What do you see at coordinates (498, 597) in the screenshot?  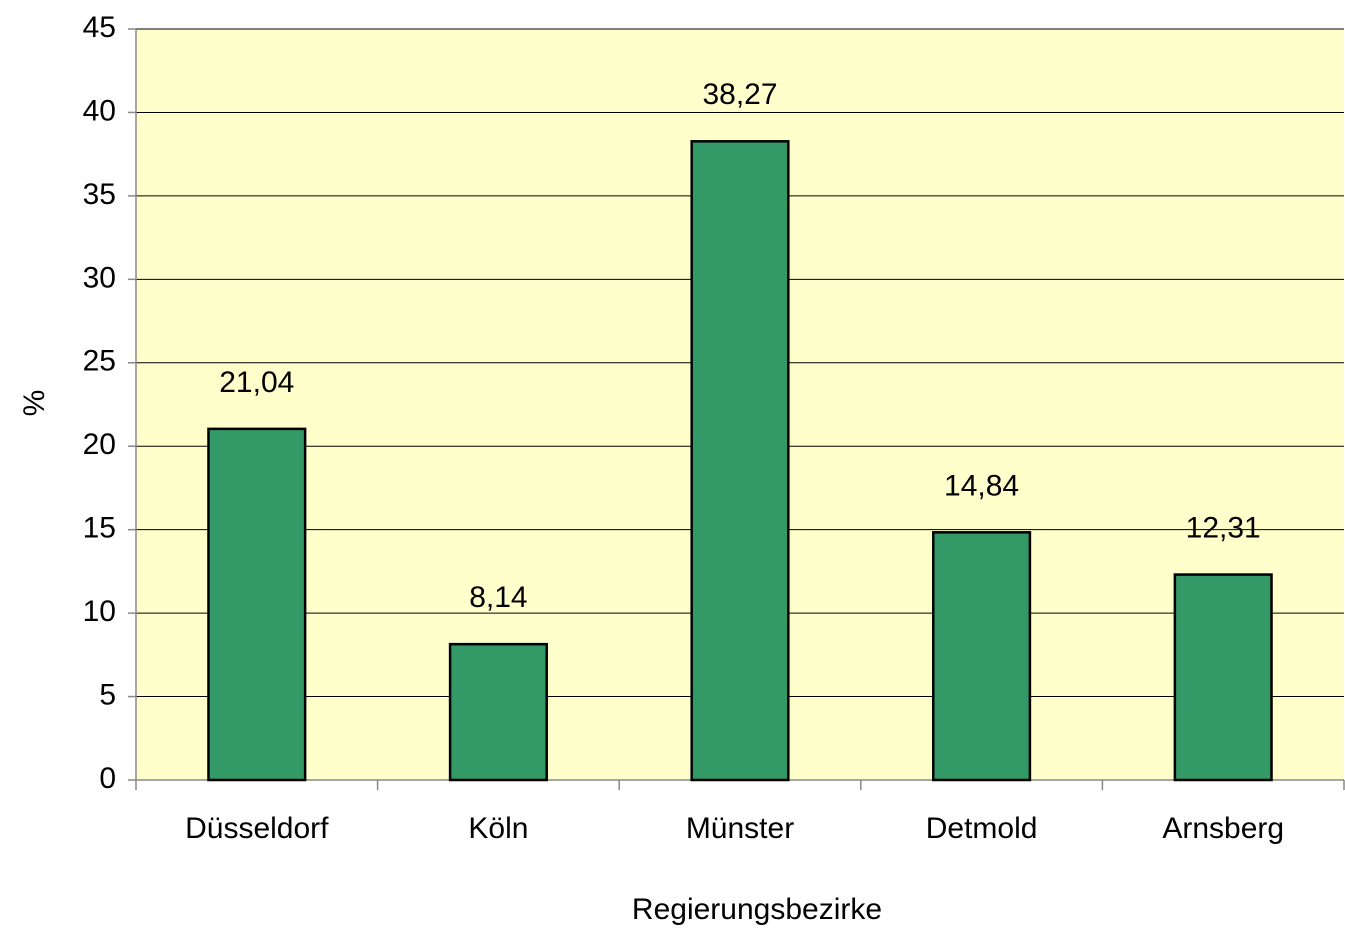 I see `value-label: 8,14` at bounding box center [498, 597].